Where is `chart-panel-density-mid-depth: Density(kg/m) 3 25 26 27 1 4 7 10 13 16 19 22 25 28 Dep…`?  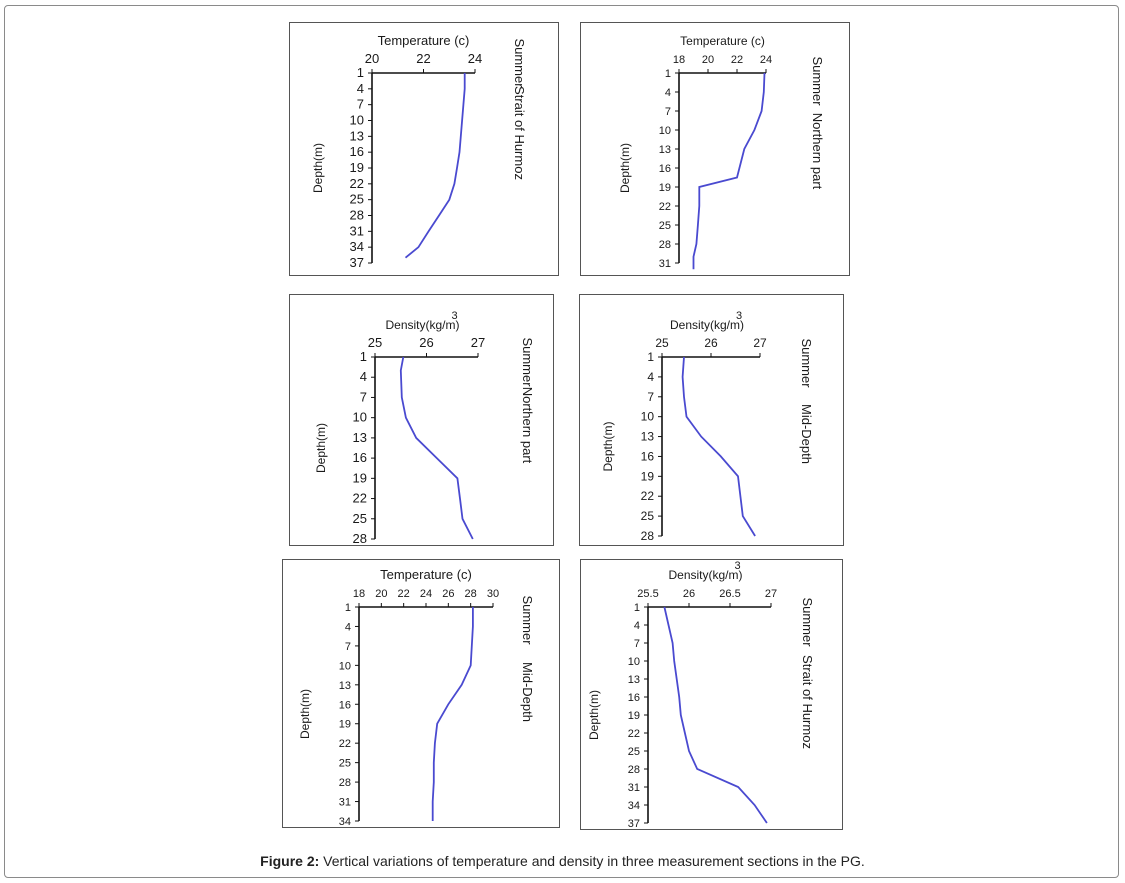 chart-panel-density-mid-depth: Density(kg/m) 3 25 26 27 1 4 7 10 13 16 19 22 25 28 Dep… is located at coordinates (711, 420).